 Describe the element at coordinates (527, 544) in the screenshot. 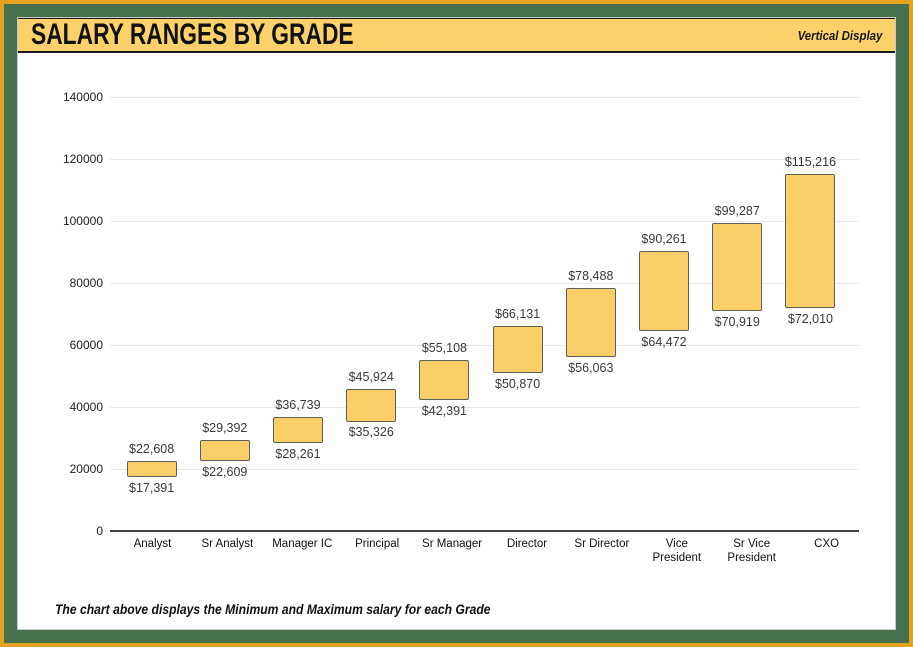

I see `x-category-label: Director` at that location.